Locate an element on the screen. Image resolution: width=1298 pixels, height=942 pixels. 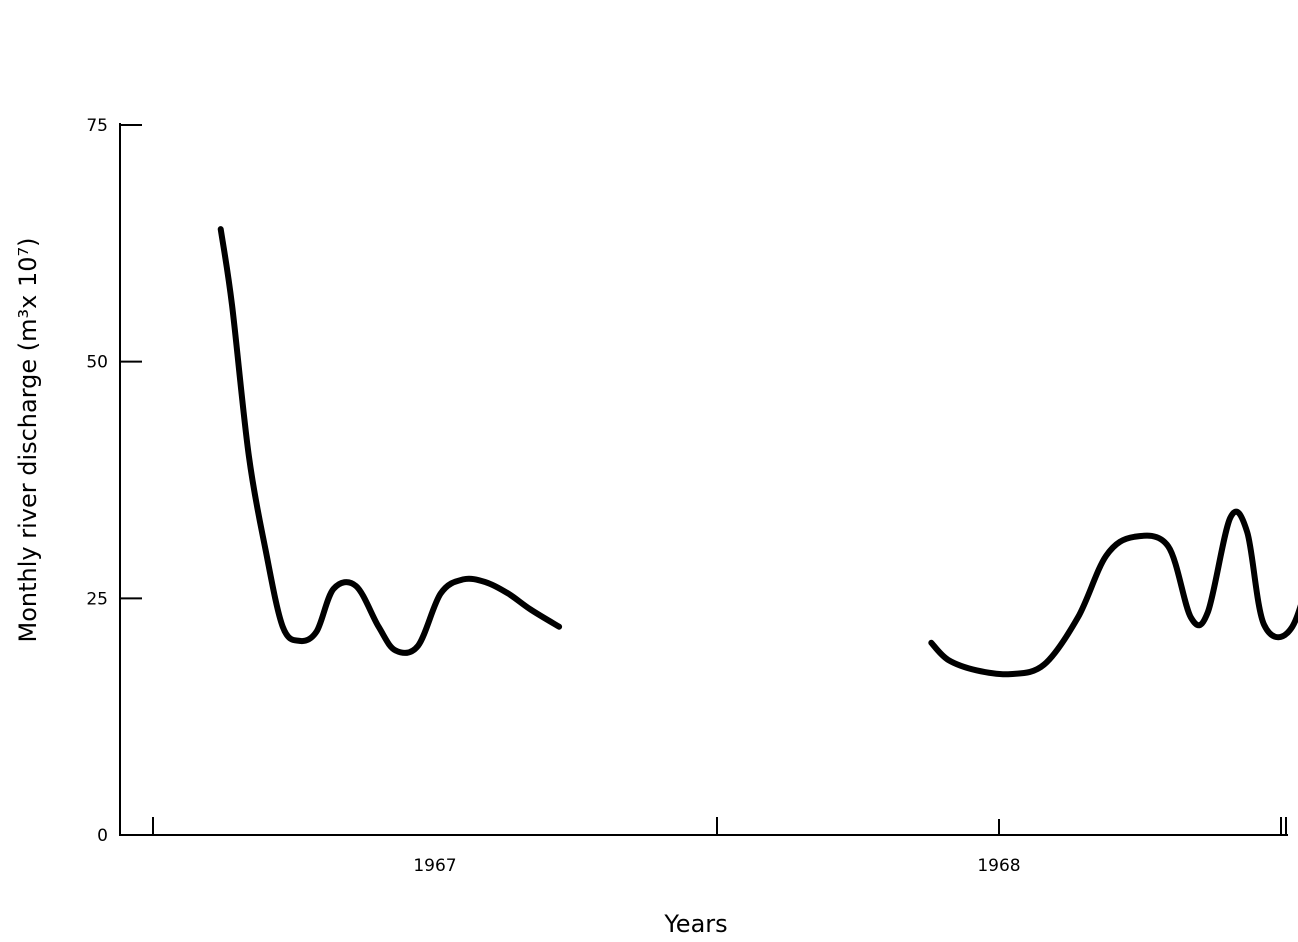
y-tick-label-0: 0 is located at coordinates (102, 836).